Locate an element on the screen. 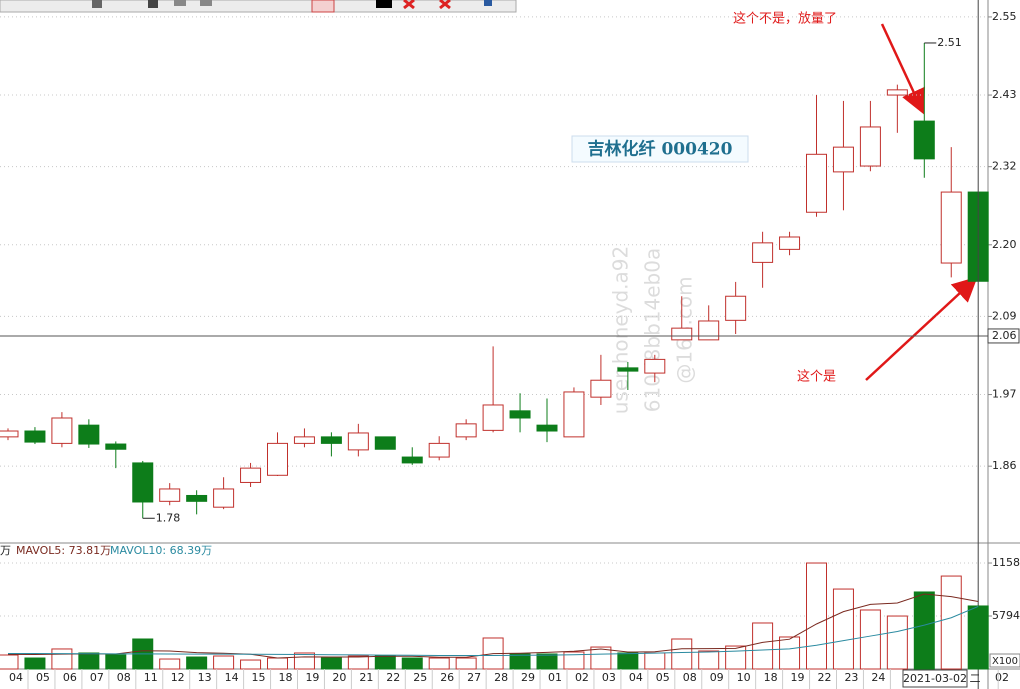 The image size is (1020, 689). y-tick-label: 1.97 is located at coordinates (1004, 394).